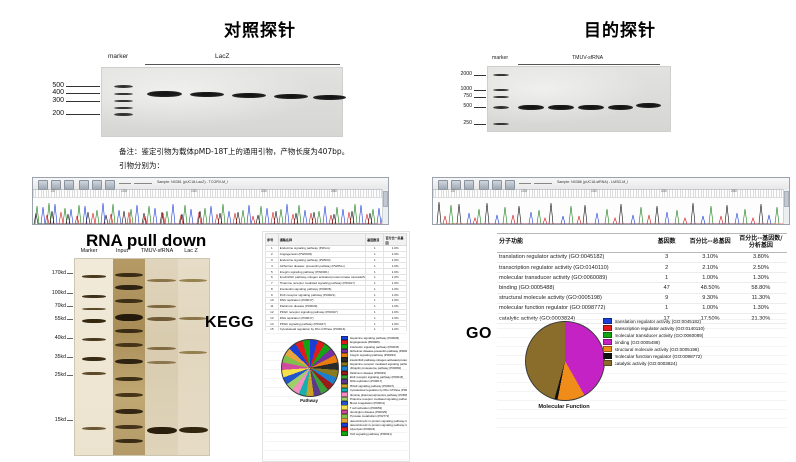  What do you see at coordinates (611, 193) in the screenshot?
I see `chromatogram-right-ruler: 10 100 150 200 250` at bounding box center [611, 193].